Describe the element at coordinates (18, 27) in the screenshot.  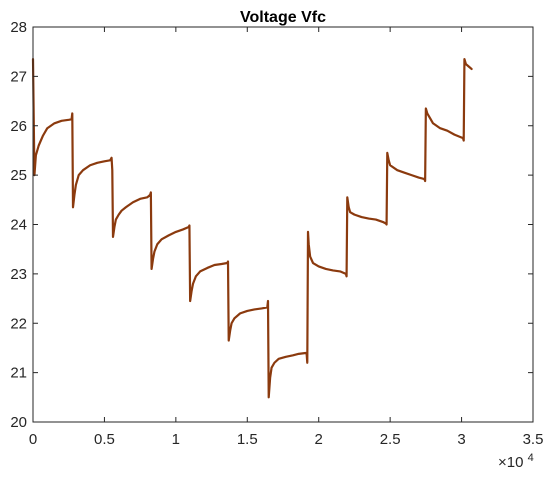
I see `y-tick-label: 28` at that location.